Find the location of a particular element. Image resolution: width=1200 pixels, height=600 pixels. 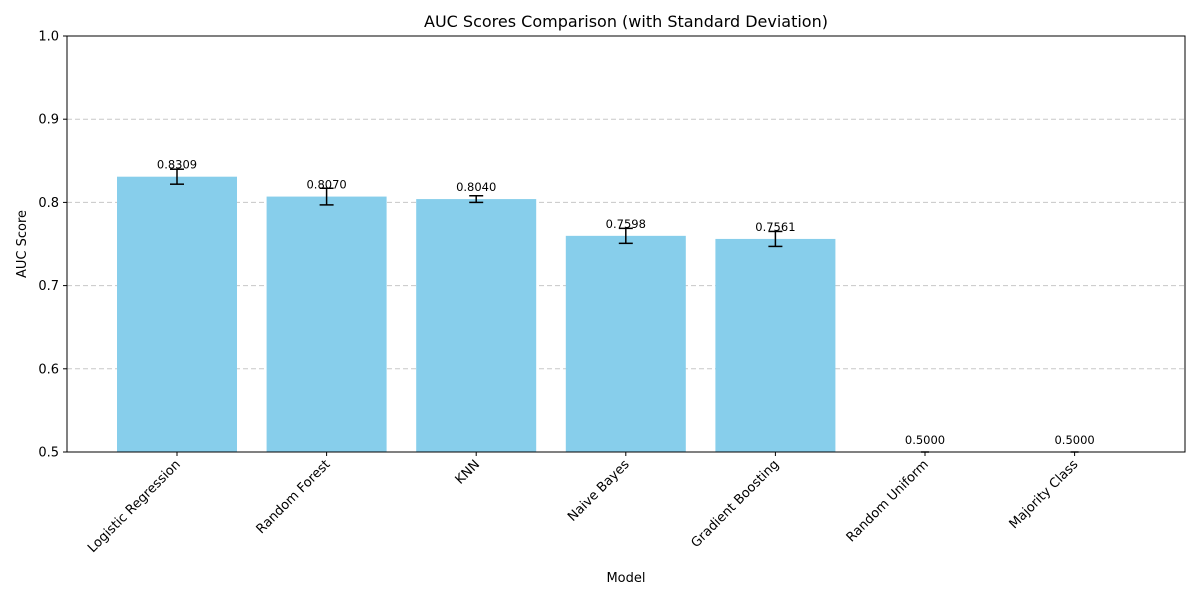

y-axis-label: AUC Score is located at coordinates (22, 244).